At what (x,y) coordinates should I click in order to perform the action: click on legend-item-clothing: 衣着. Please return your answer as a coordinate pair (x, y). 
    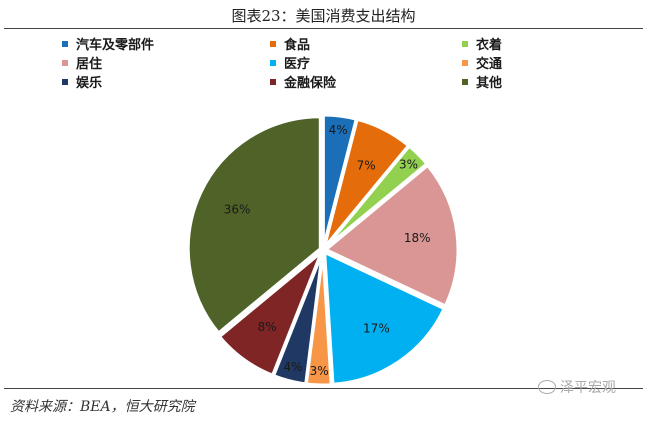
    Looking at the image, I should click on (482, 43).